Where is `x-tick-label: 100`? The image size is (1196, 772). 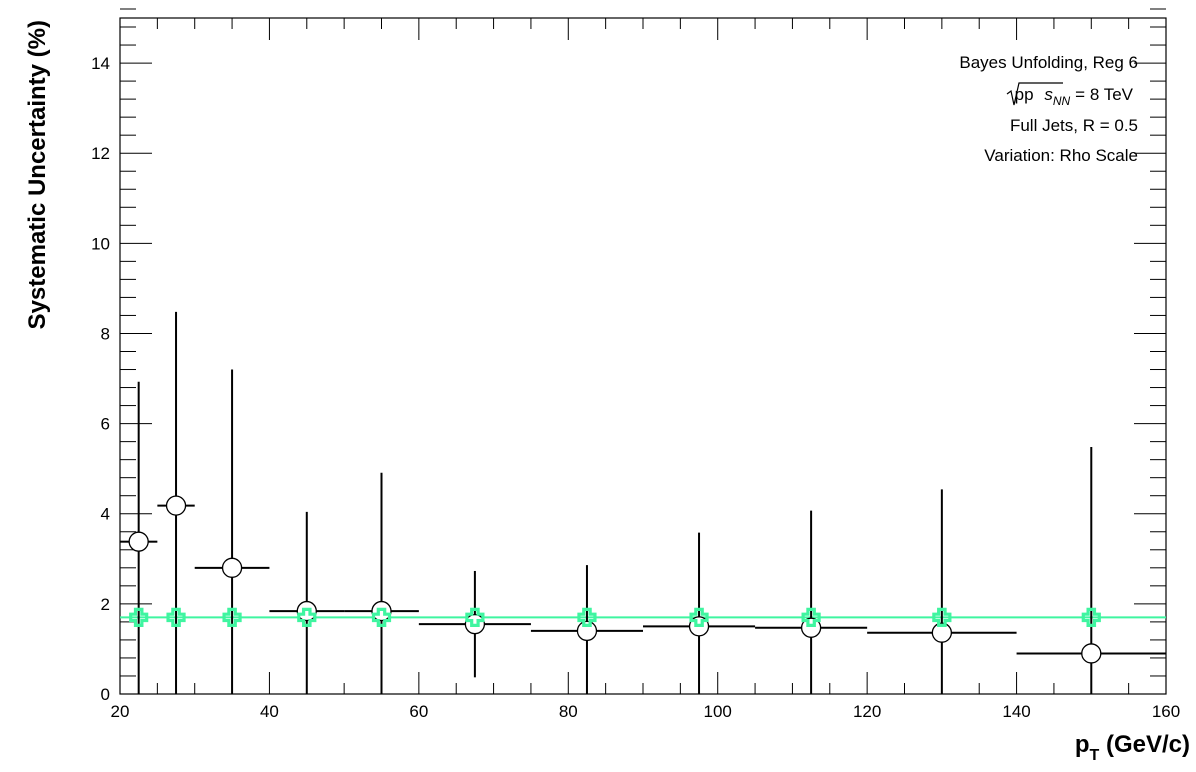 x-tick-label: 100 is located at coordinates (718, 711).